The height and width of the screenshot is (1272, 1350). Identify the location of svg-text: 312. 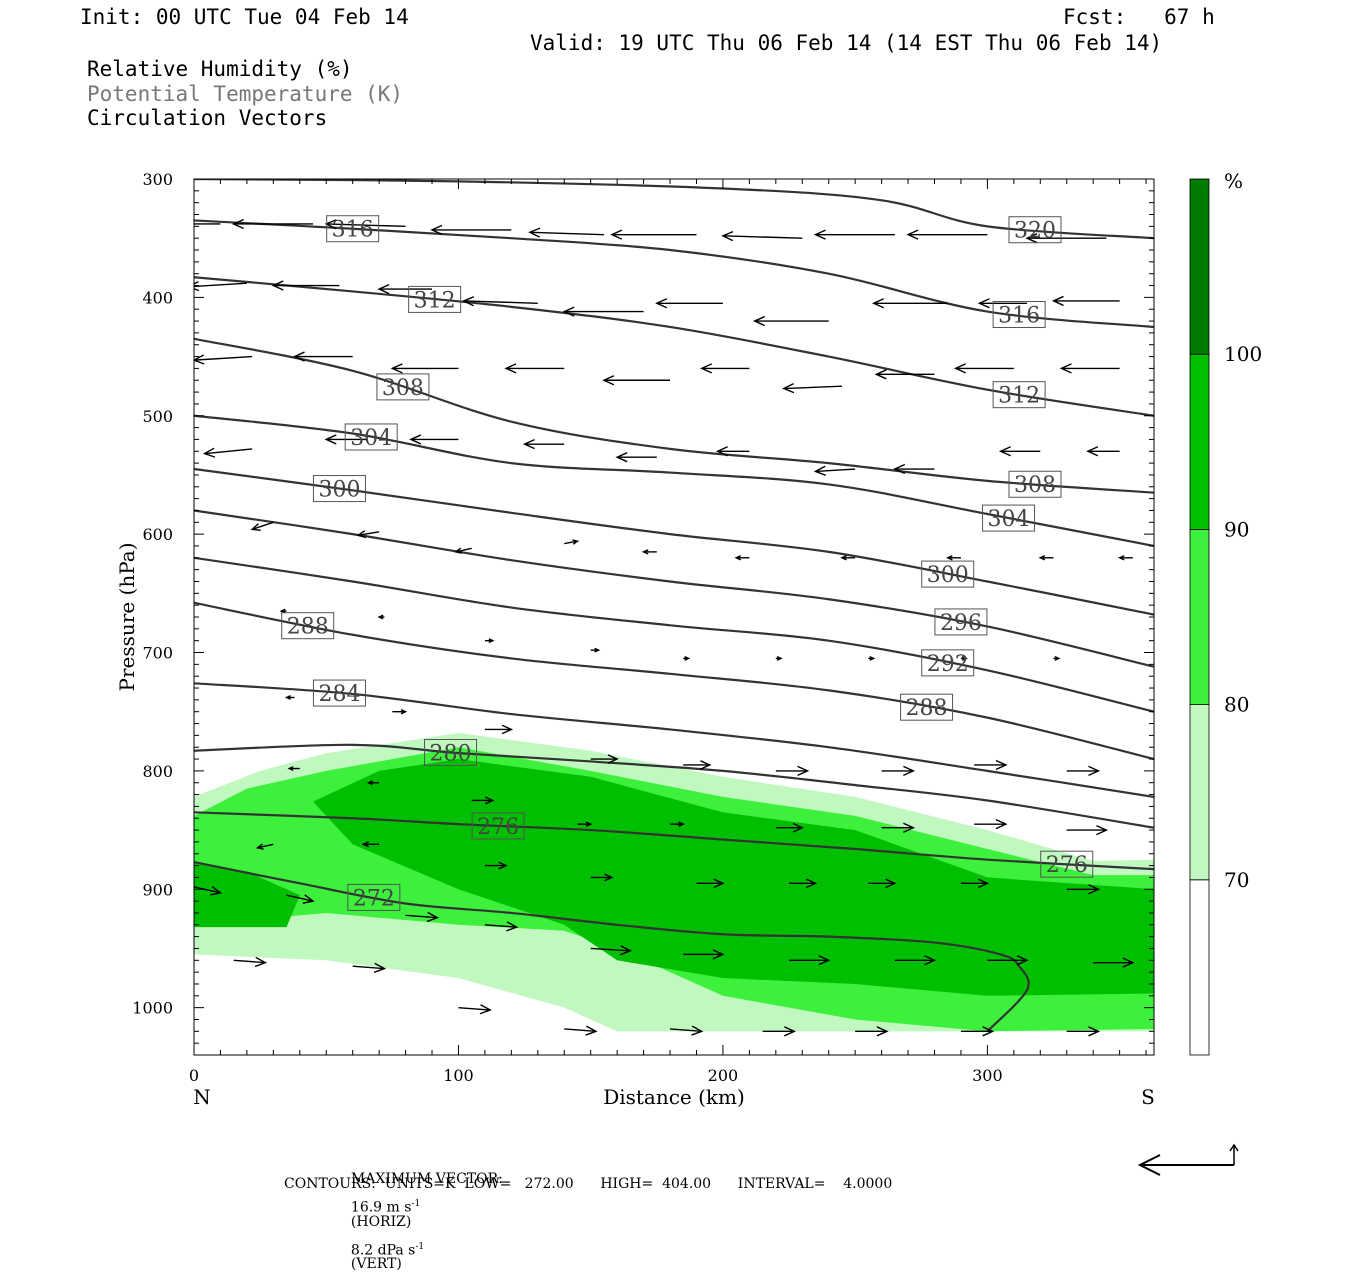
(435, 300).